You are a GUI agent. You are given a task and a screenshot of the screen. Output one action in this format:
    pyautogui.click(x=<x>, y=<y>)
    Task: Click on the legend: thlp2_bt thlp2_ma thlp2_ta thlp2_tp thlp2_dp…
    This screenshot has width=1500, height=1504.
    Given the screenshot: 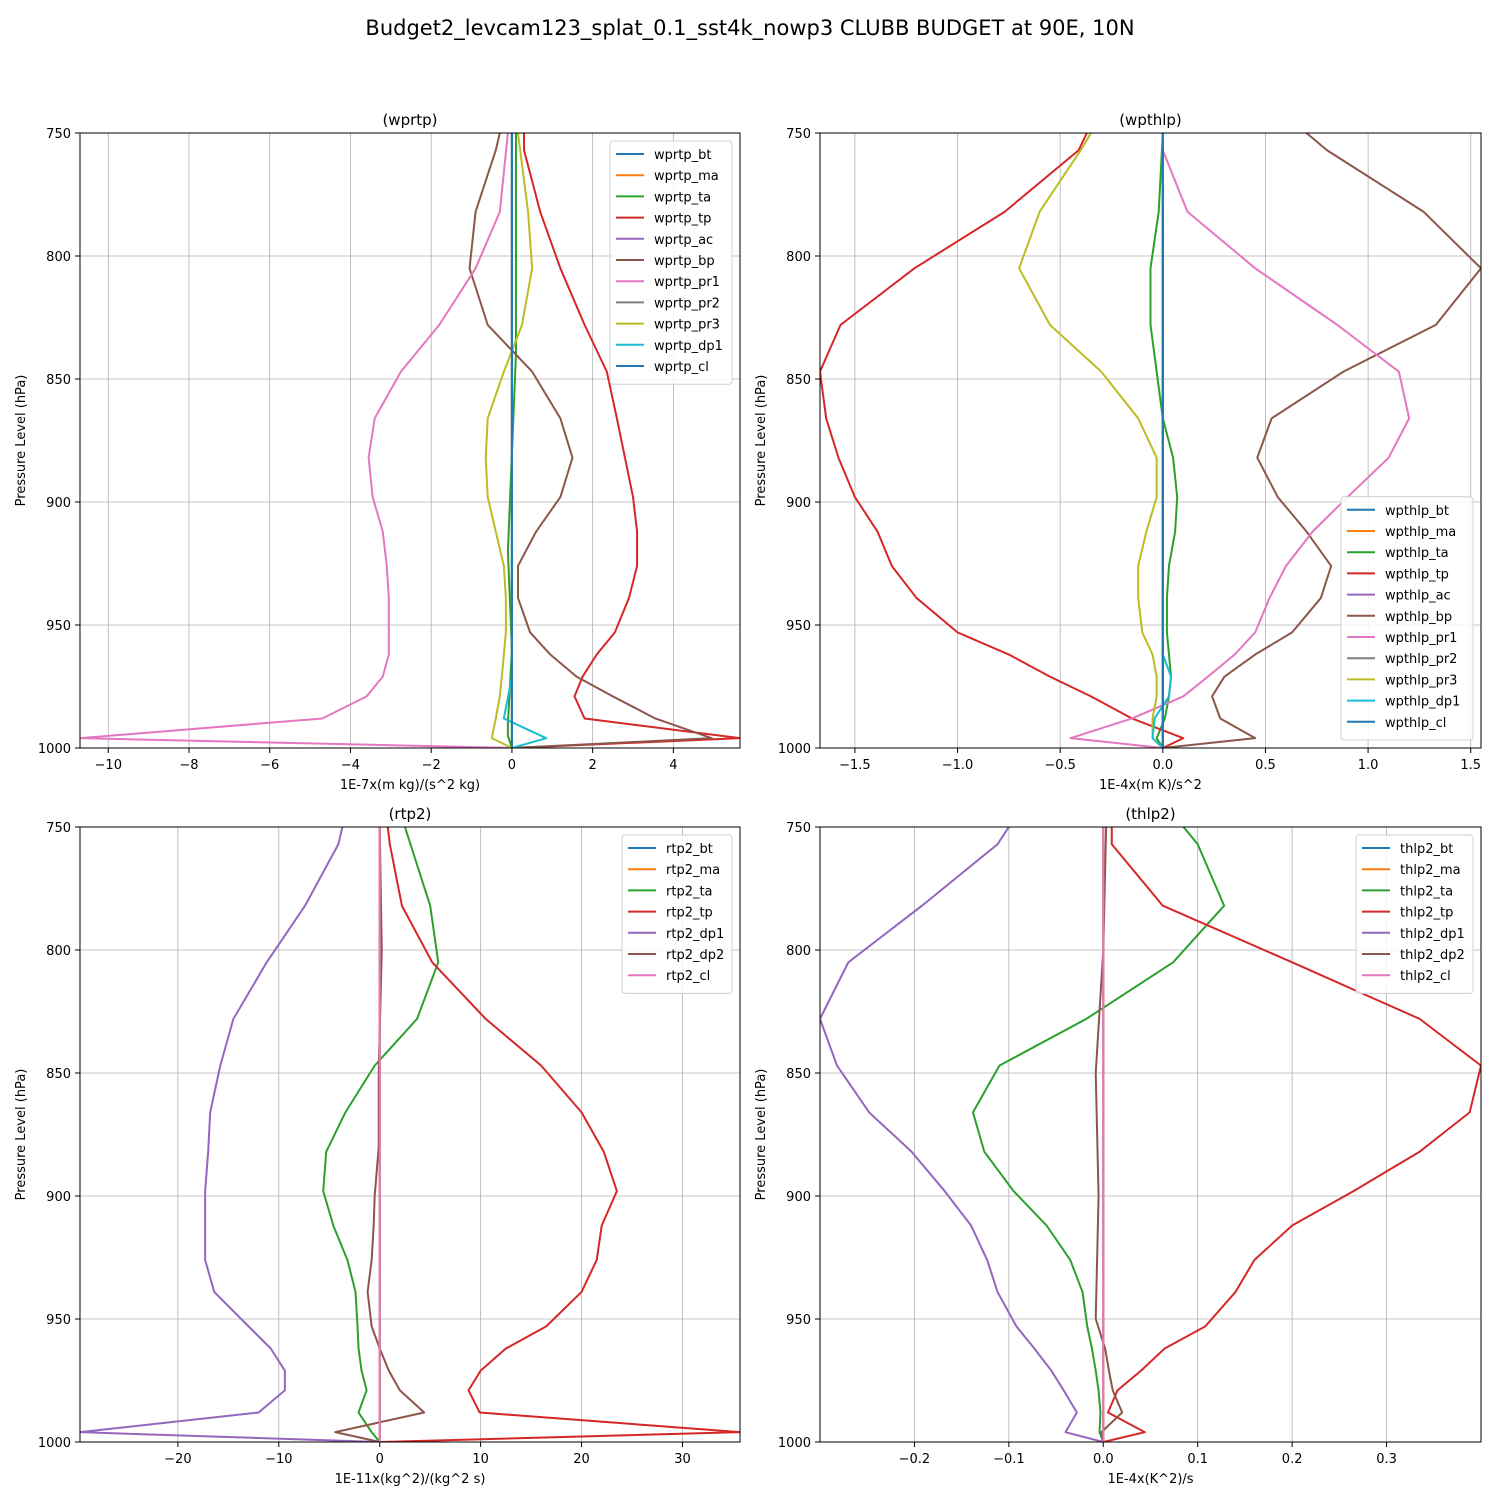 What is the action you would take?
    pyautogui.click(x=1414, y=914)
    